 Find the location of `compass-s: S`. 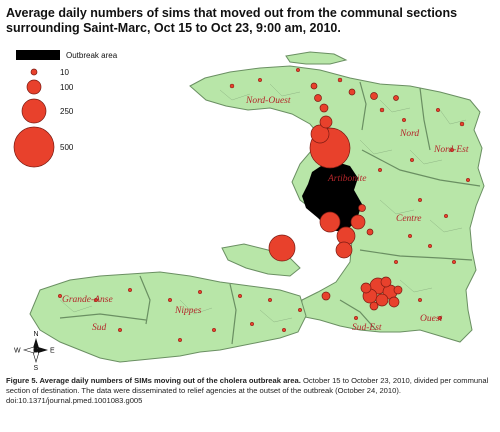

compass-s: S is located at coordinates (36, 368).